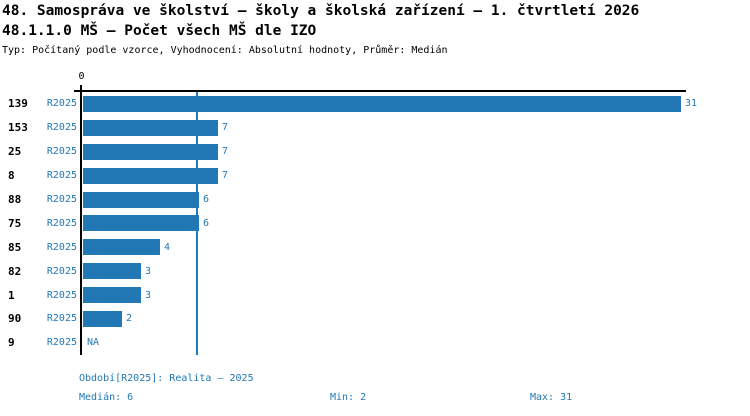 The image size is (750, 416). Describe the element at coordinates (375, 152) in the screenshot. I see `chart-row: 25 R2025 7` at that location.